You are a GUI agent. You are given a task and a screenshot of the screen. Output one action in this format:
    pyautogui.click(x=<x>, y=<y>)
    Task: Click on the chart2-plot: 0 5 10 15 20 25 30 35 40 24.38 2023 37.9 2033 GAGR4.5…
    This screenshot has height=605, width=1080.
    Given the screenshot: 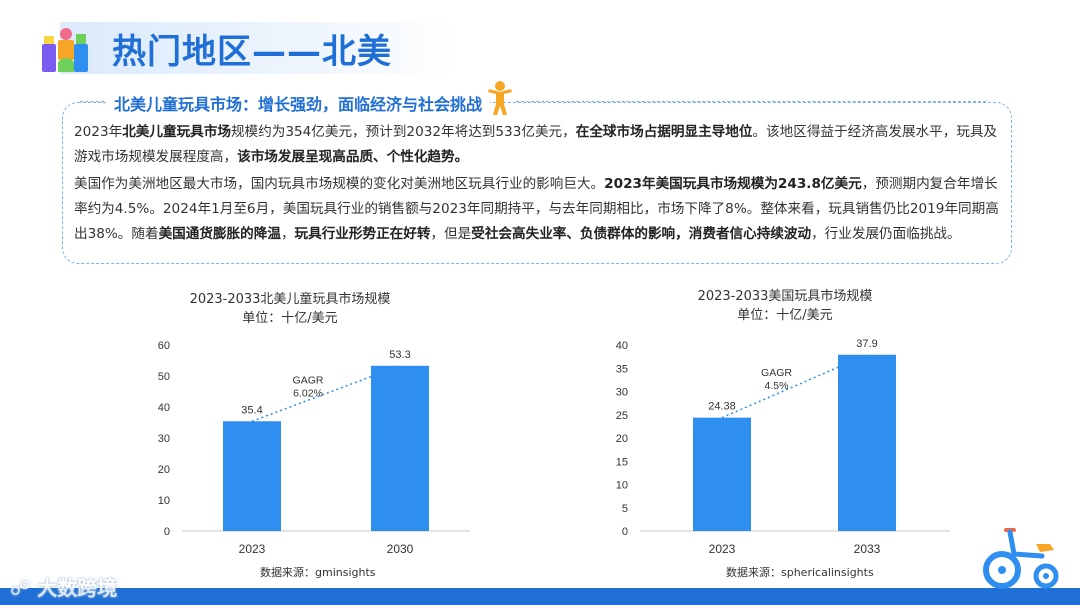 What is the action you would take?
    pyautogui.click(x=783, y=447)
    